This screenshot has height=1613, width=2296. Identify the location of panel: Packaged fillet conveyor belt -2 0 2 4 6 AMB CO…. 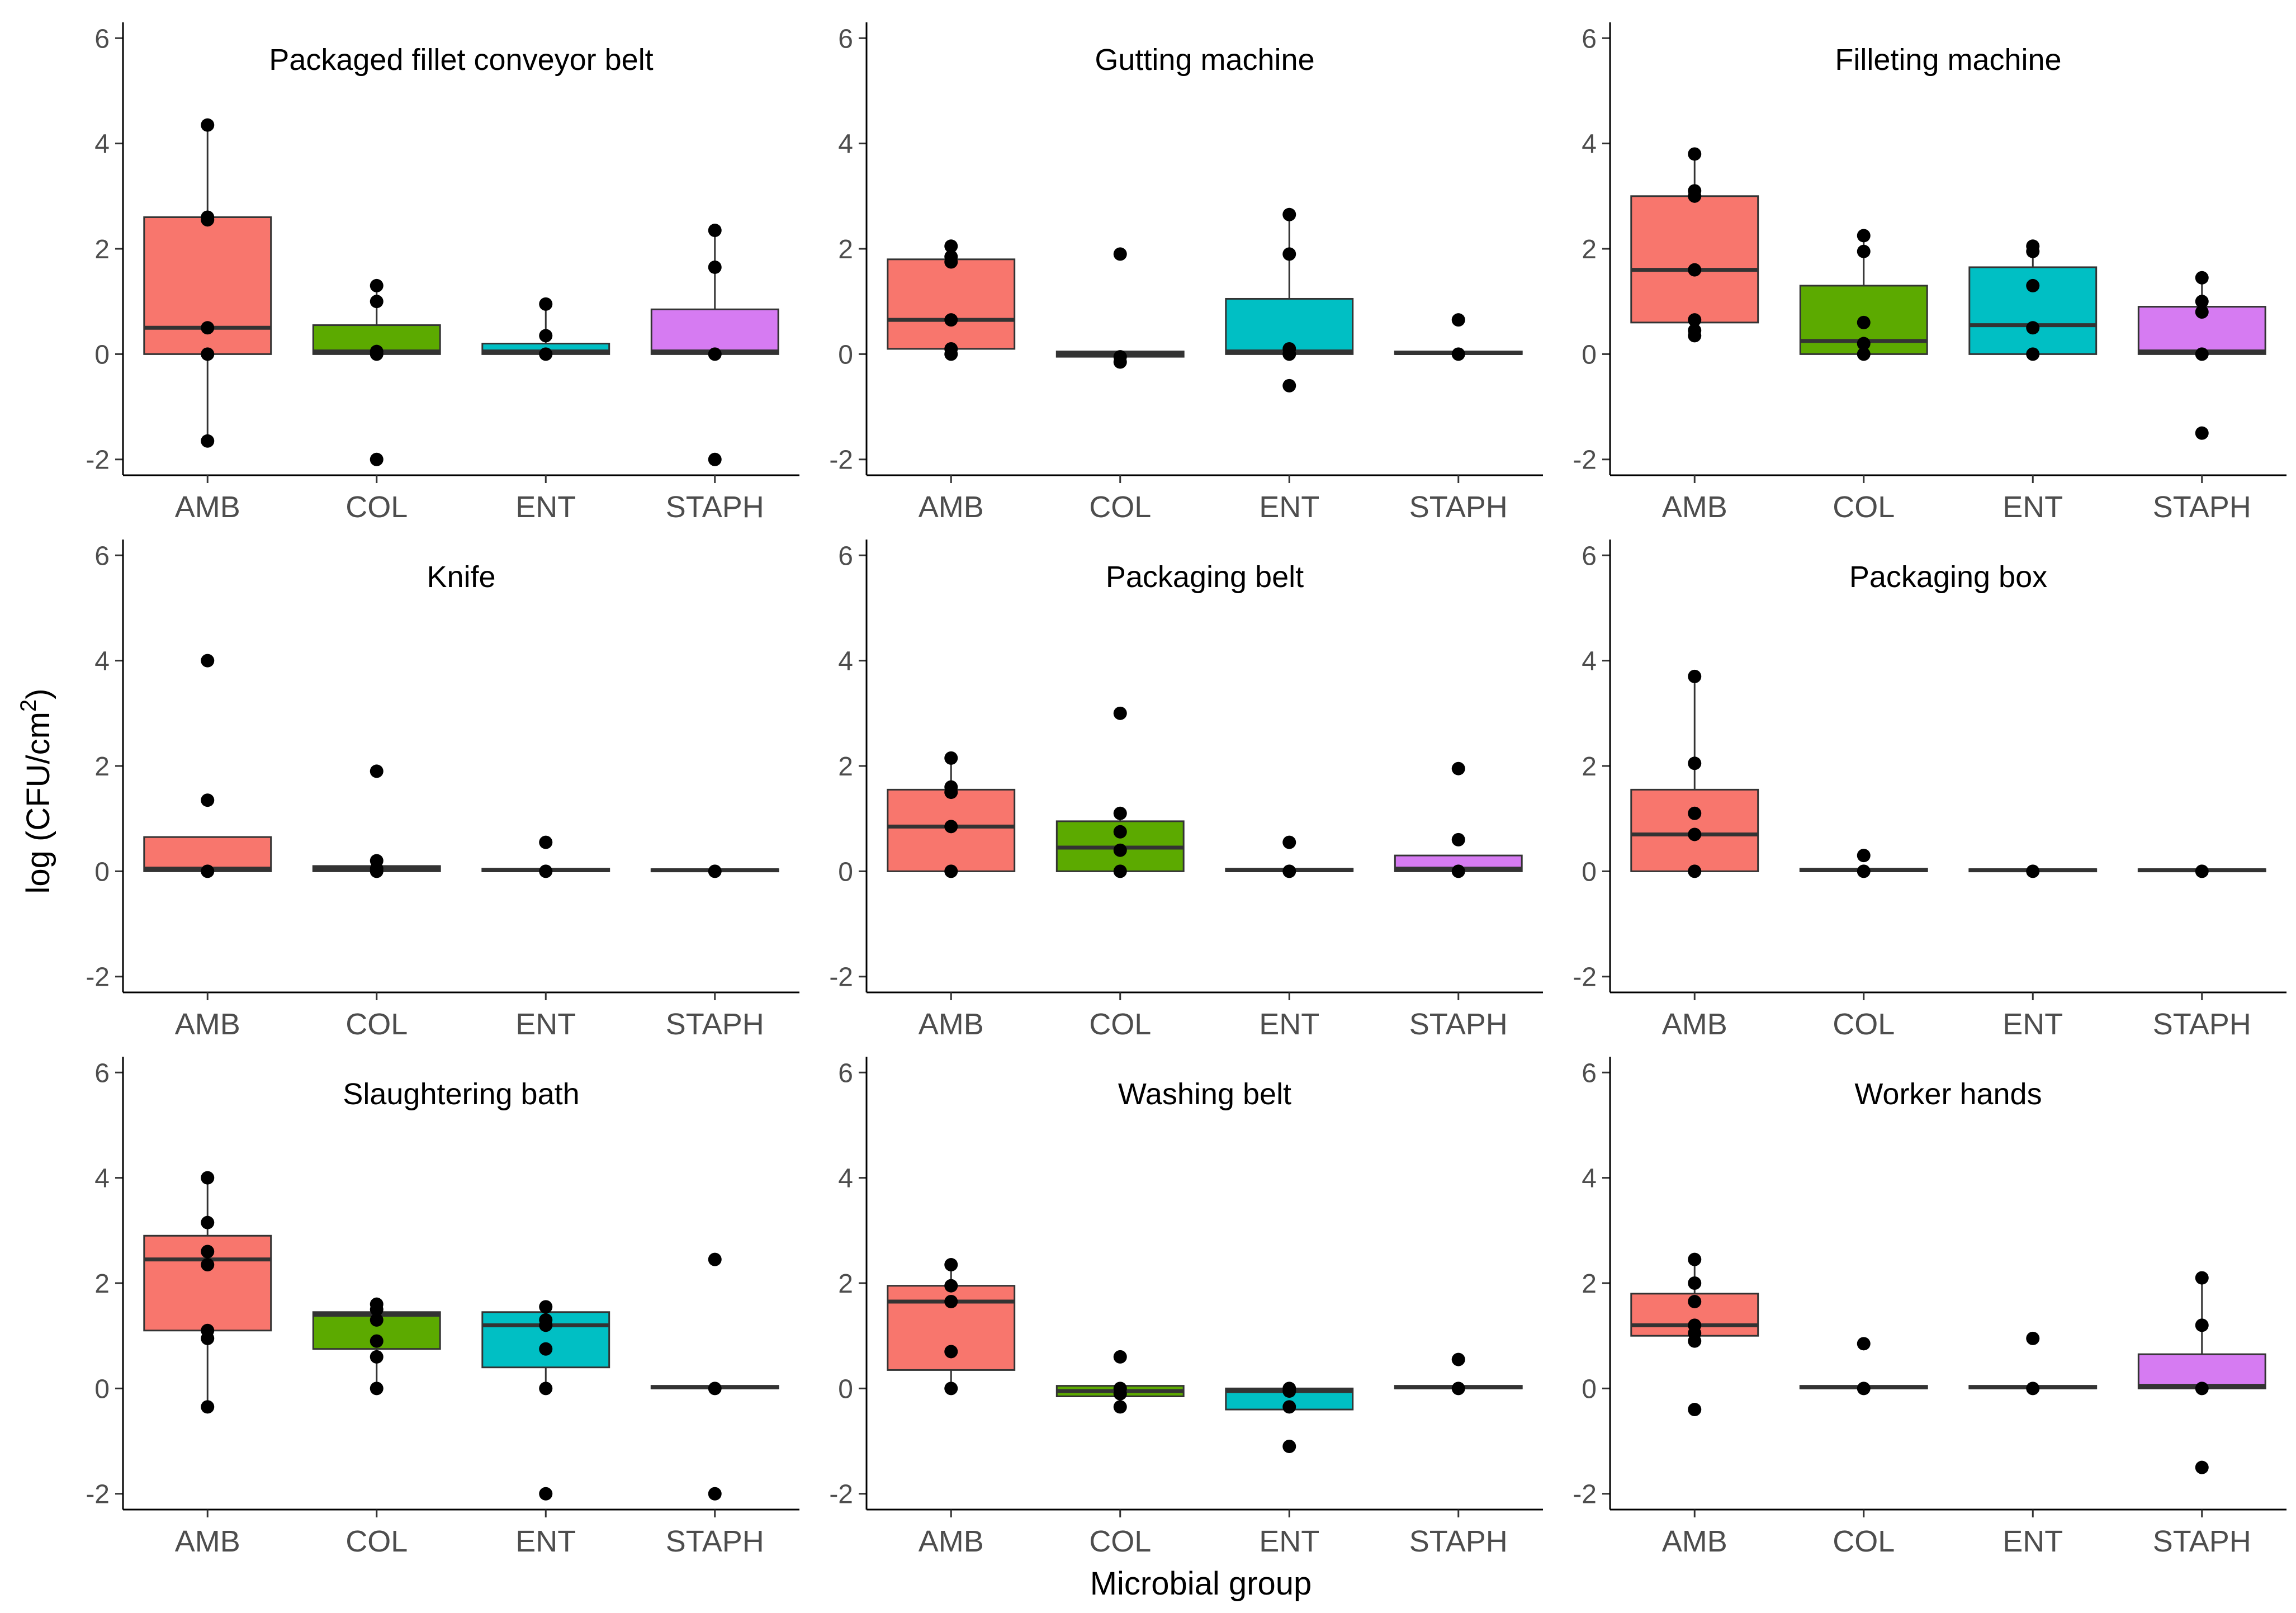
(443, 273).